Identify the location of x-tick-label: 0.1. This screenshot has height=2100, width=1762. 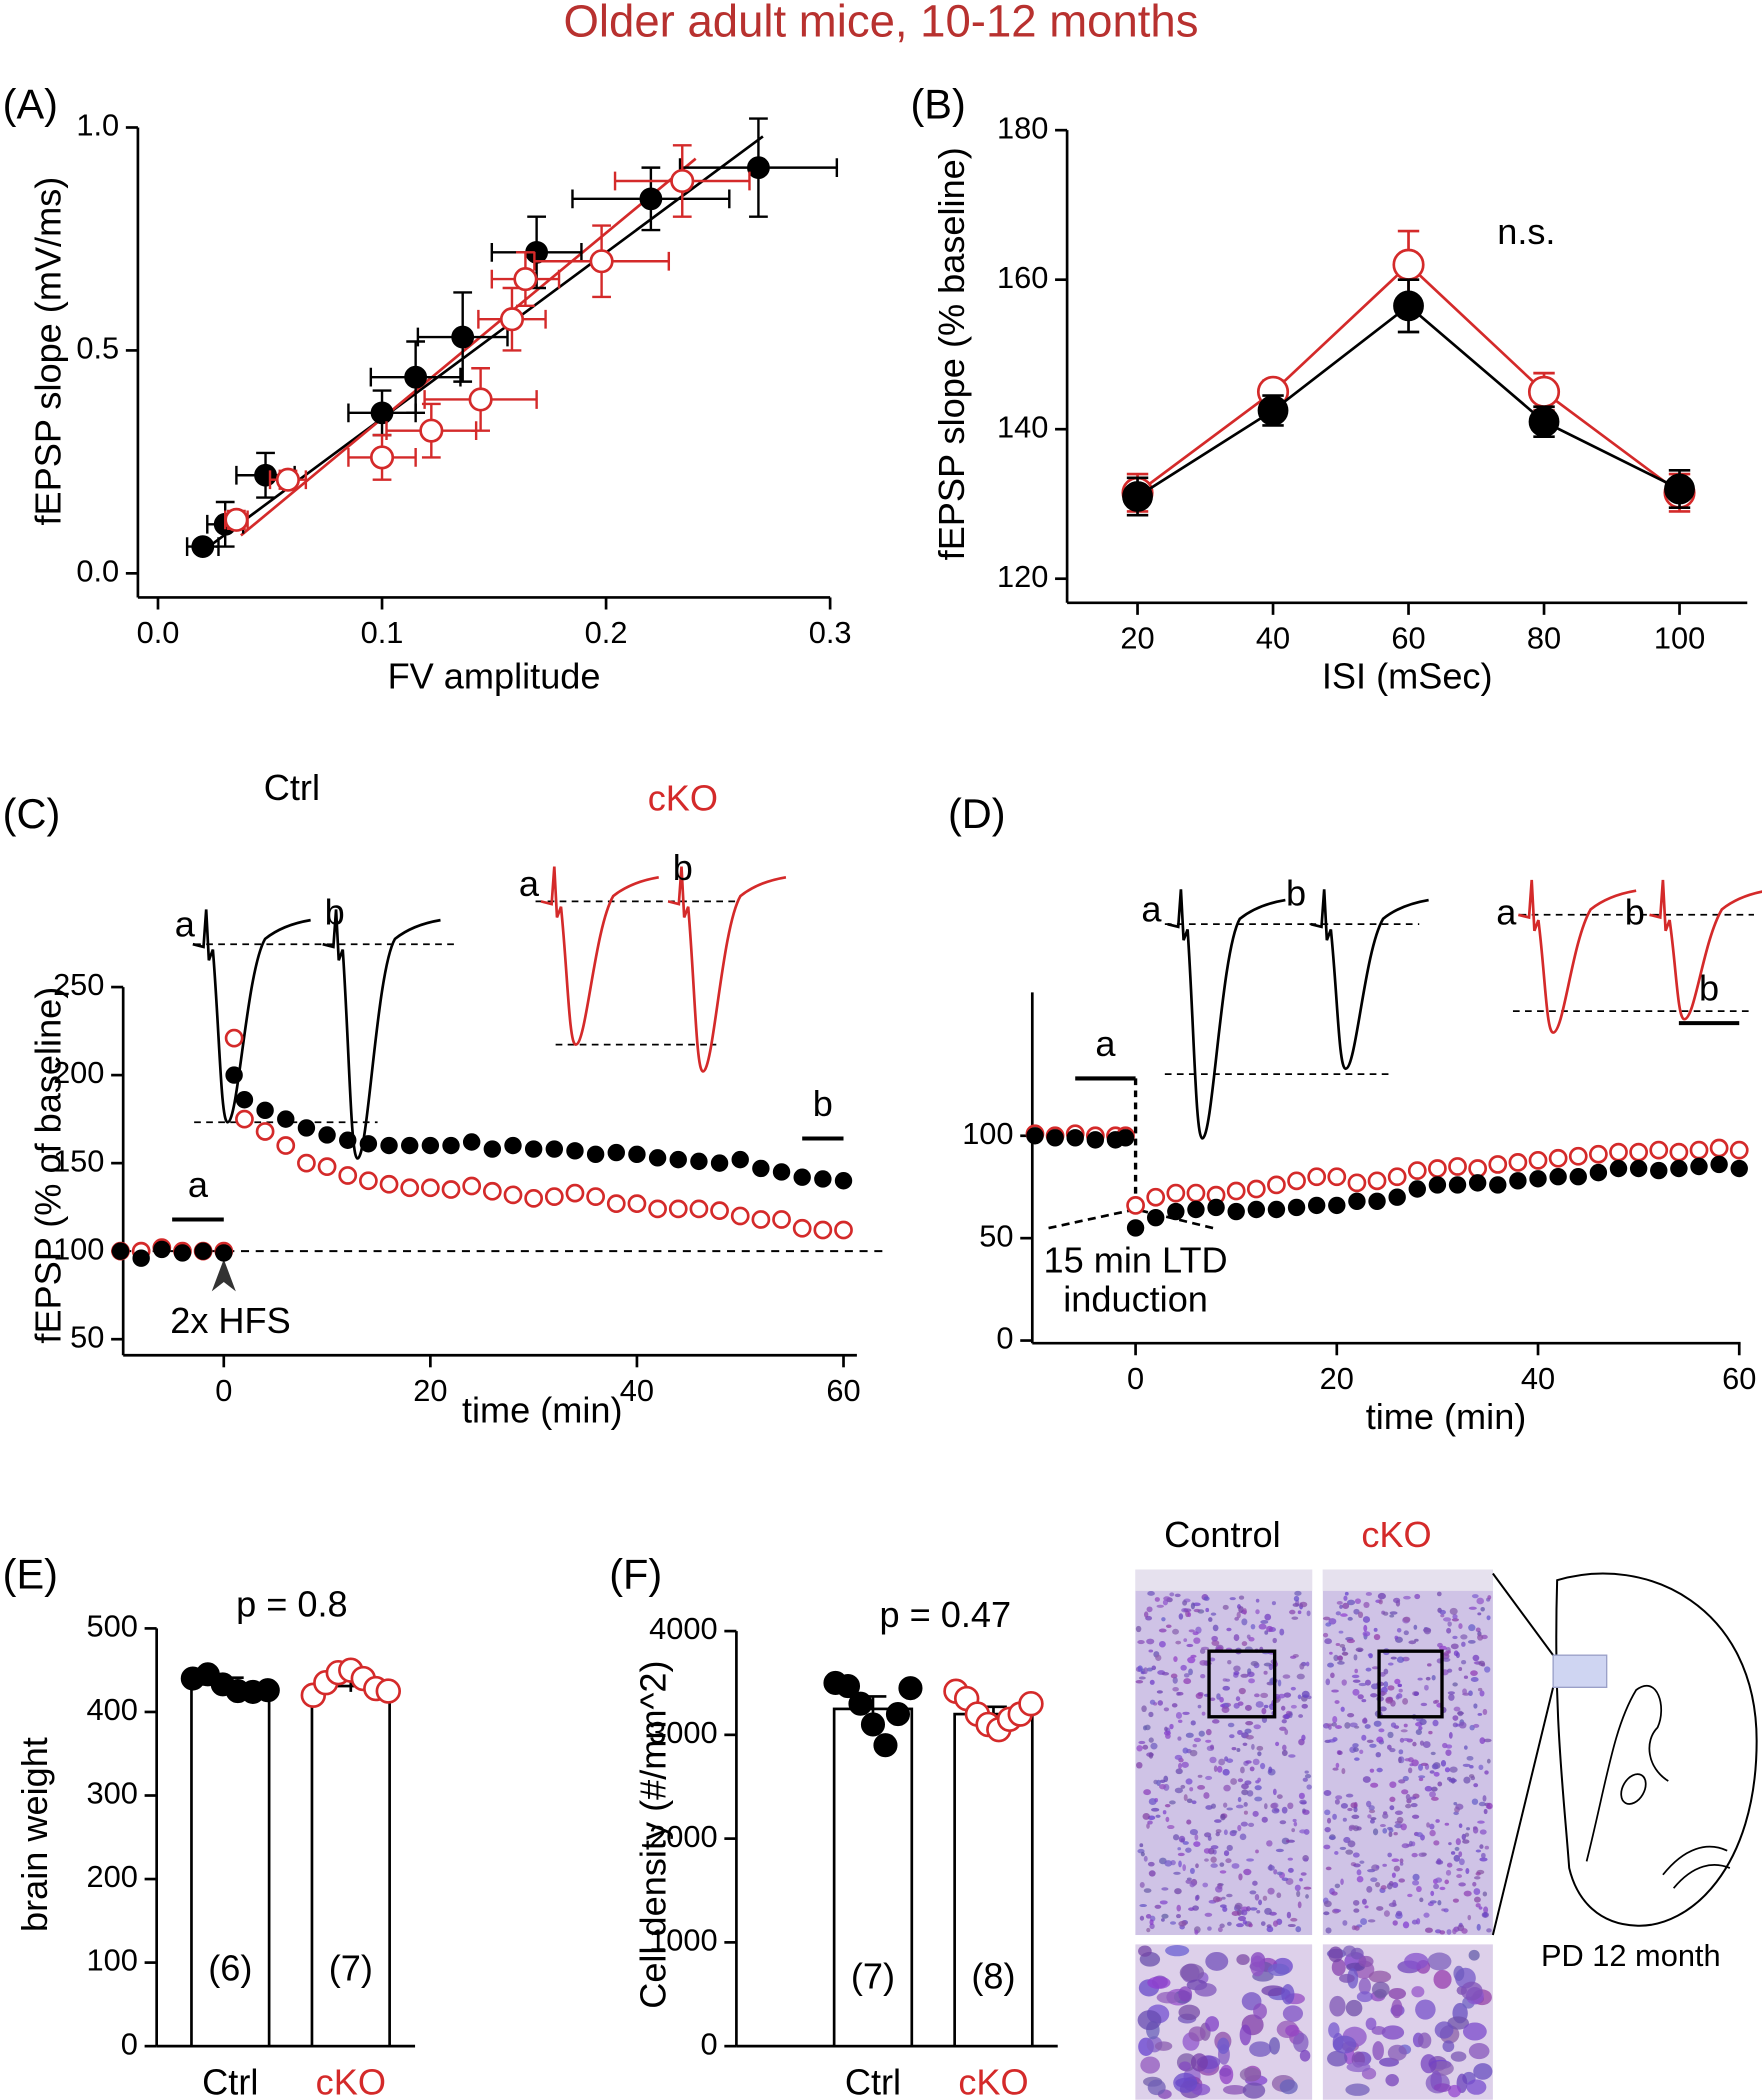
(382, 632).